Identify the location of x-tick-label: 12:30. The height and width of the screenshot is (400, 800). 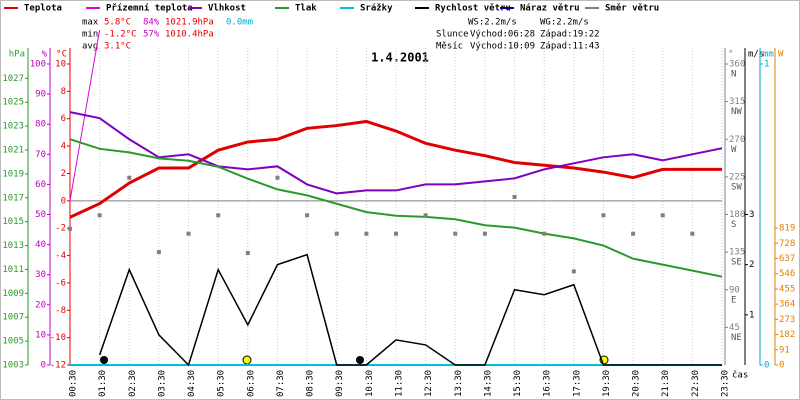
(429, 383).